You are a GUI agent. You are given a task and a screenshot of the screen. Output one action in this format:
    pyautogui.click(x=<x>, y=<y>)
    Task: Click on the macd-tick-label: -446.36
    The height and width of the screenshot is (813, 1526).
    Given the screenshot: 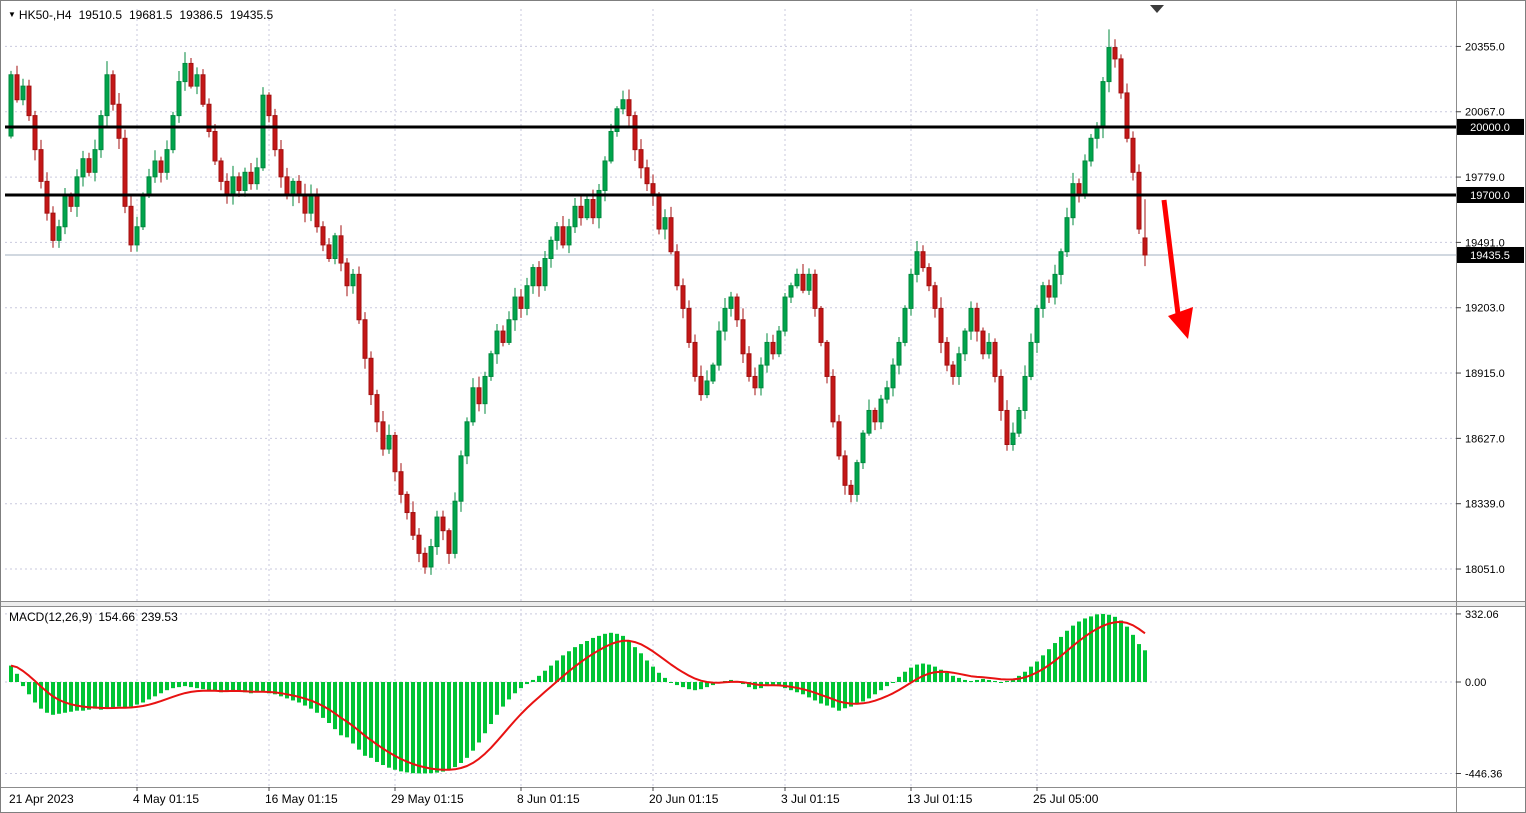 What is the action you would take?
    pyautogui.click(x=1483, y=775)
    